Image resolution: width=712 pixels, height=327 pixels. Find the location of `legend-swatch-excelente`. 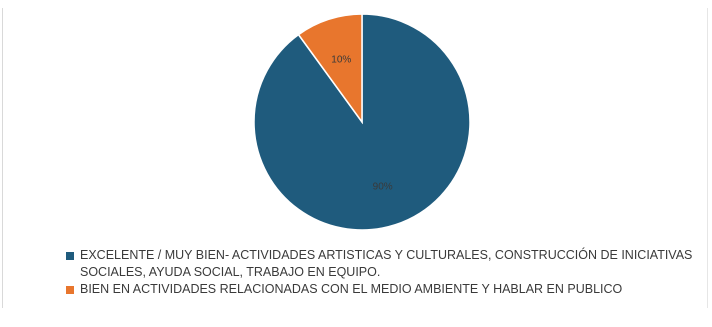

legend-swatch-excelente is located at coordinates (70, 256).